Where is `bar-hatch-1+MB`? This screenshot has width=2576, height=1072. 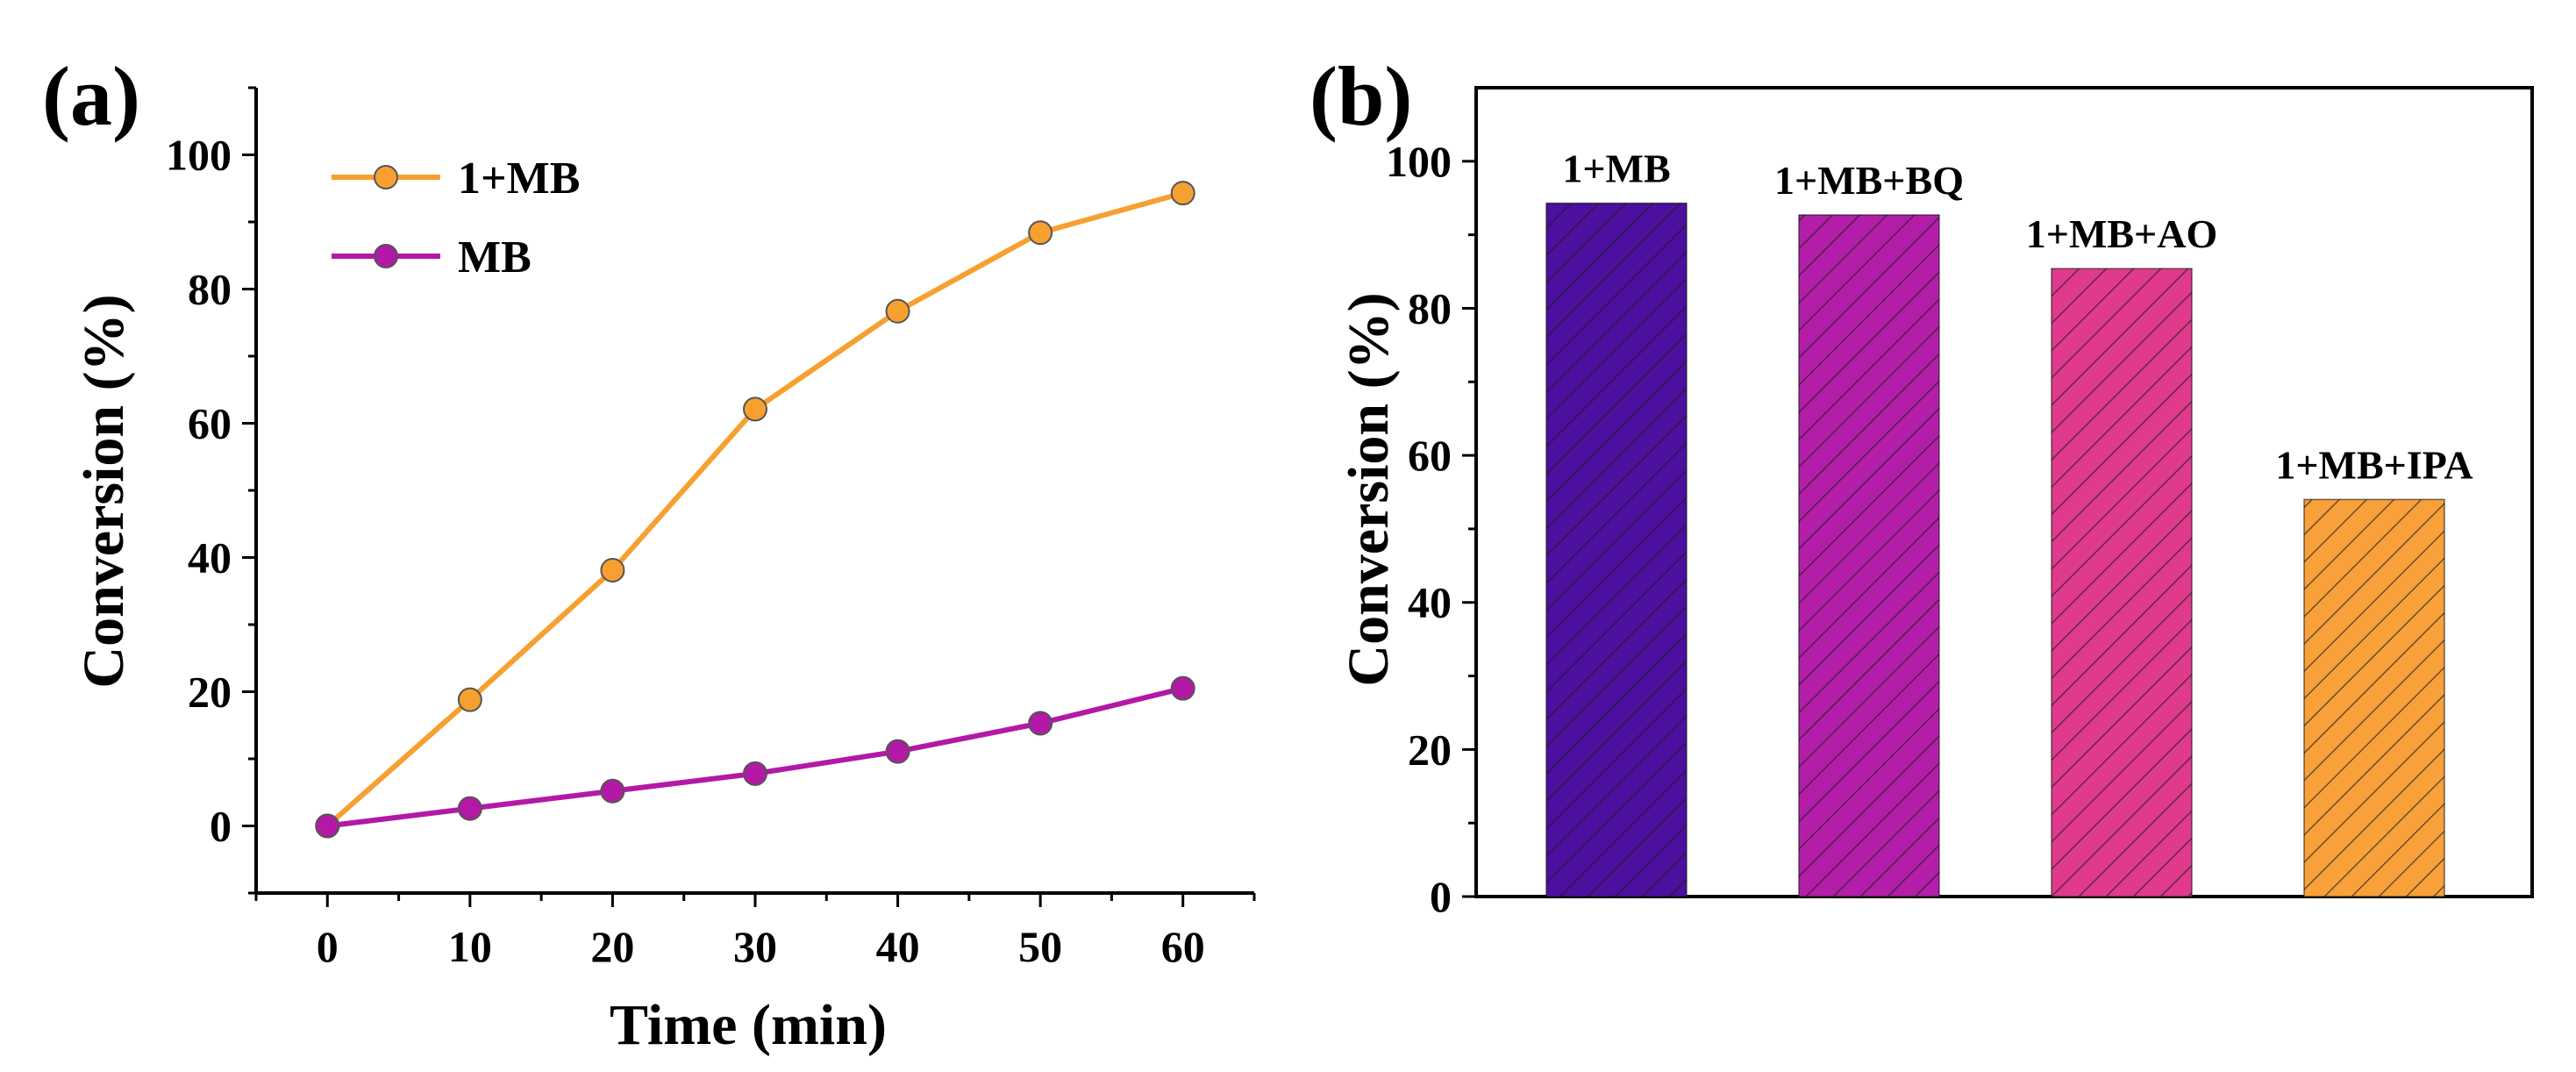
bar-hatch-1+MB is located at coordinates (1617, 550).